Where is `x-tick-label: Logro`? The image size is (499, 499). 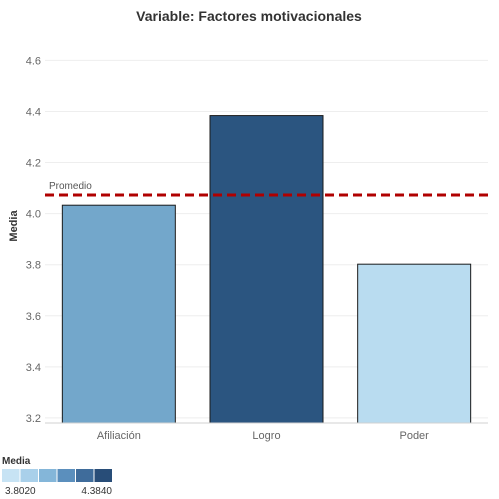
x-tick-label: Logro is located at coordinates (266, 436).